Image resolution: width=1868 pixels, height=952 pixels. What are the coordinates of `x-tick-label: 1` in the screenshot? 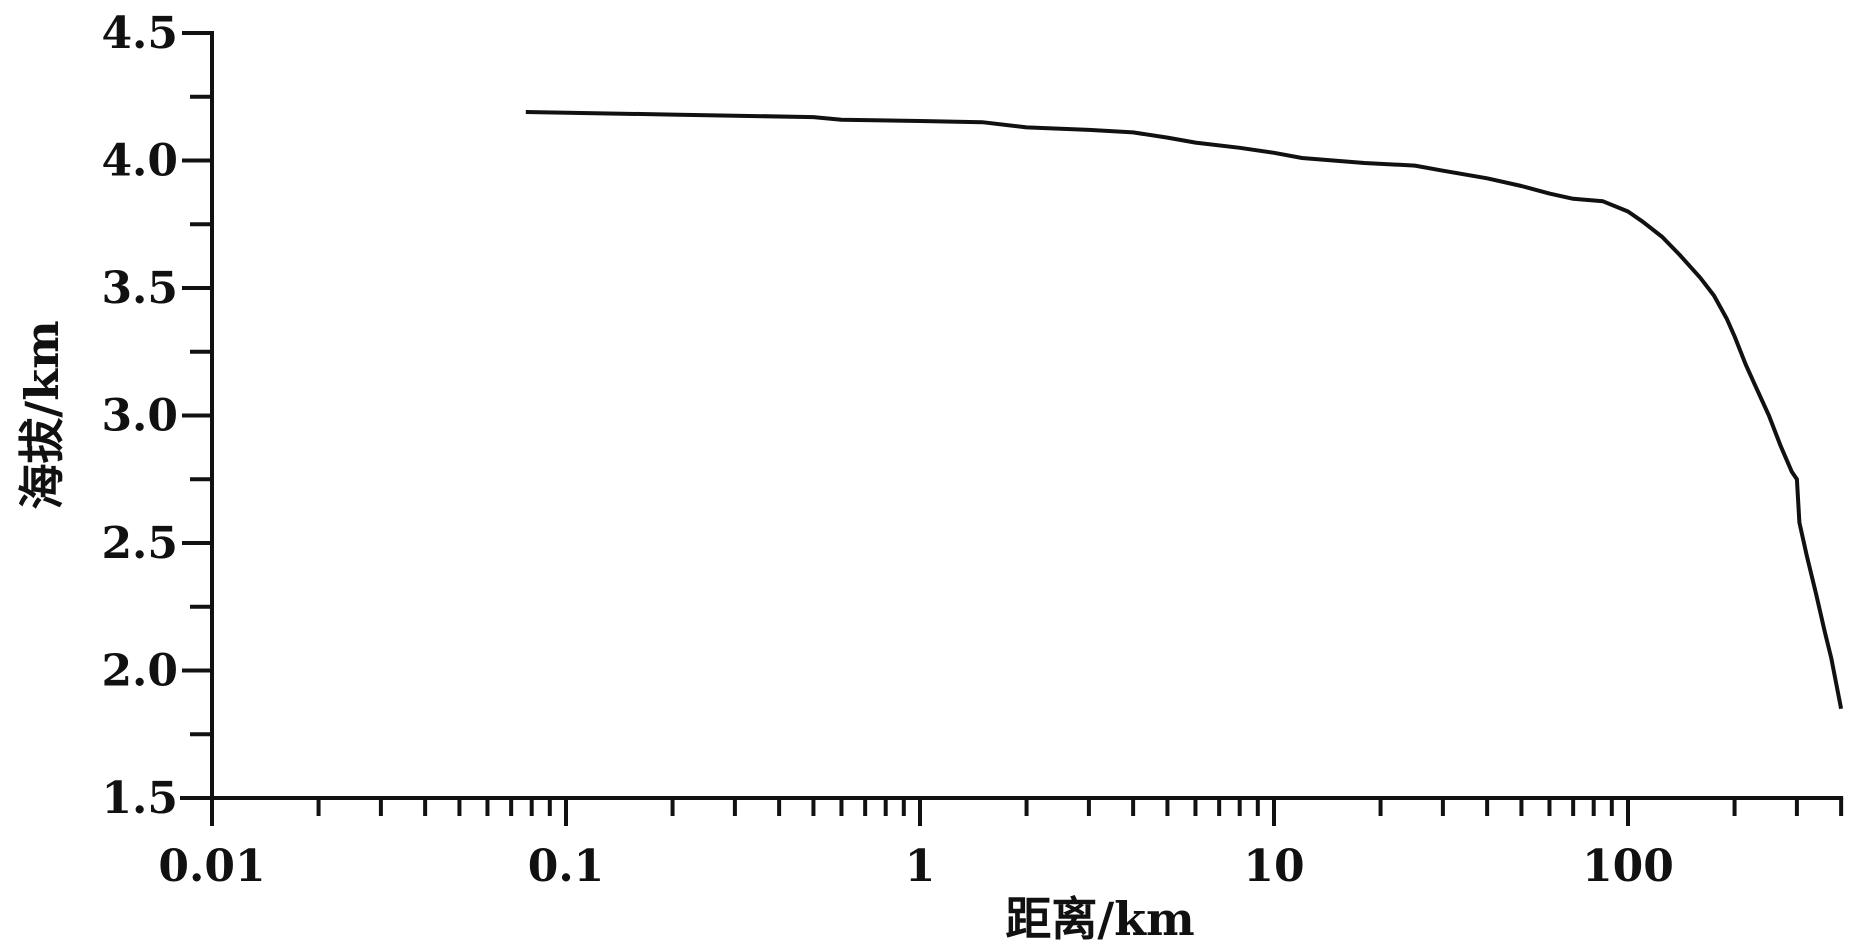 It's located at (920, 866).